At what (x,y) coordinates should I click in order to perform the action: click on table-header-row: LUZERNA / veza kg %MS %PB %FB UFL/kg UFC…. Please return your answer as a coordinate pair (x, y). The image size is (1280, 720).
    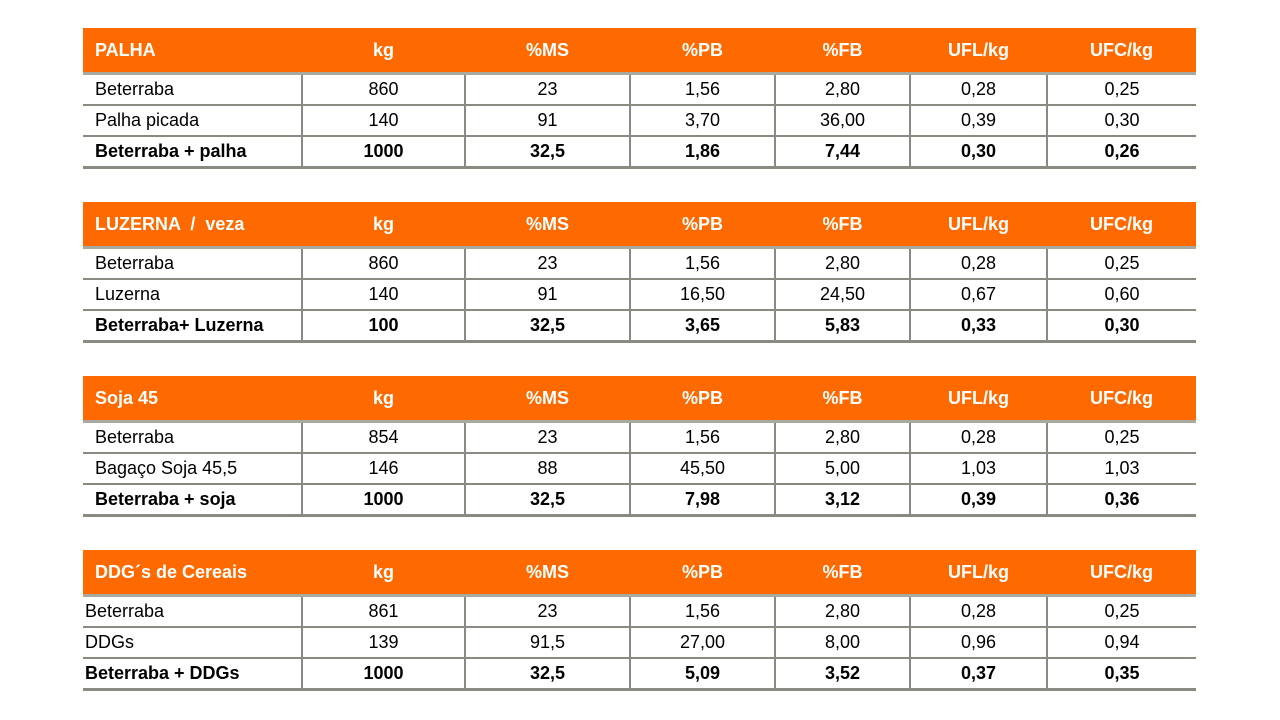
    Looking at the image, I should click on (639, 225).